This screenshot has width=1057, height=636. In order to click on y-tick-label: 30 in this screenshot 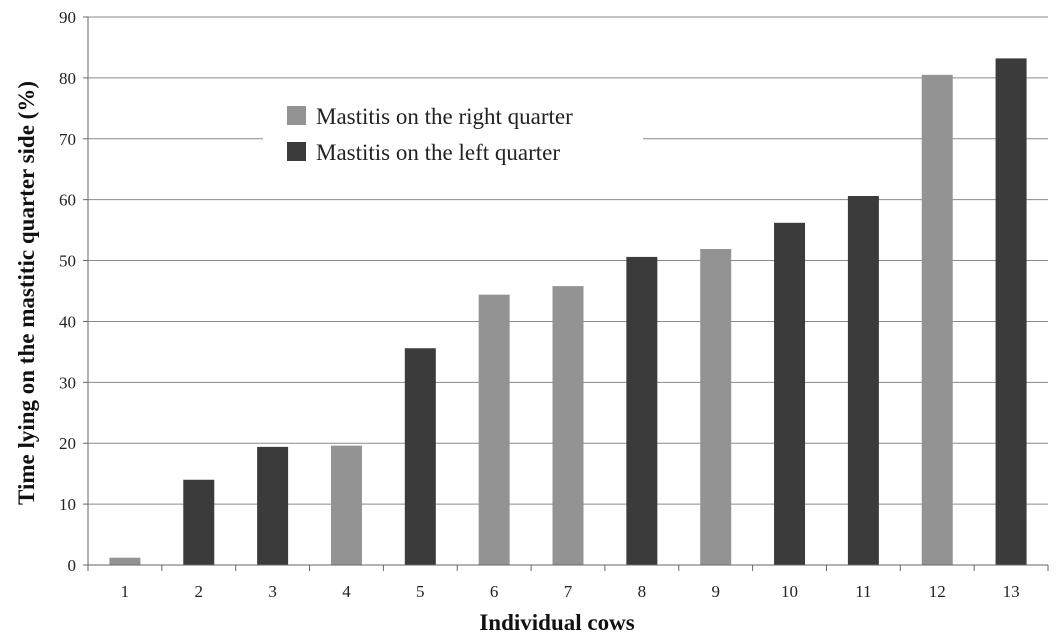, I will do `click(67, 382)`.